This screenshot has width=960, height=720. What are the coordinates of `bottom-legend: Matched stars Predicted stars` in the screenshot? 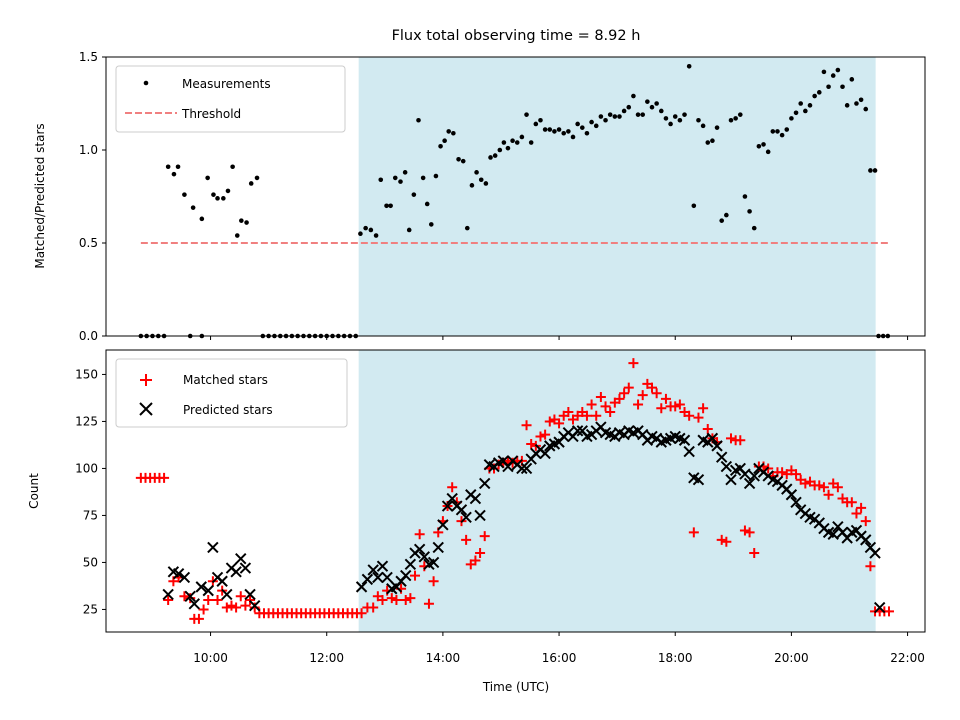 It's located at (231, 393).